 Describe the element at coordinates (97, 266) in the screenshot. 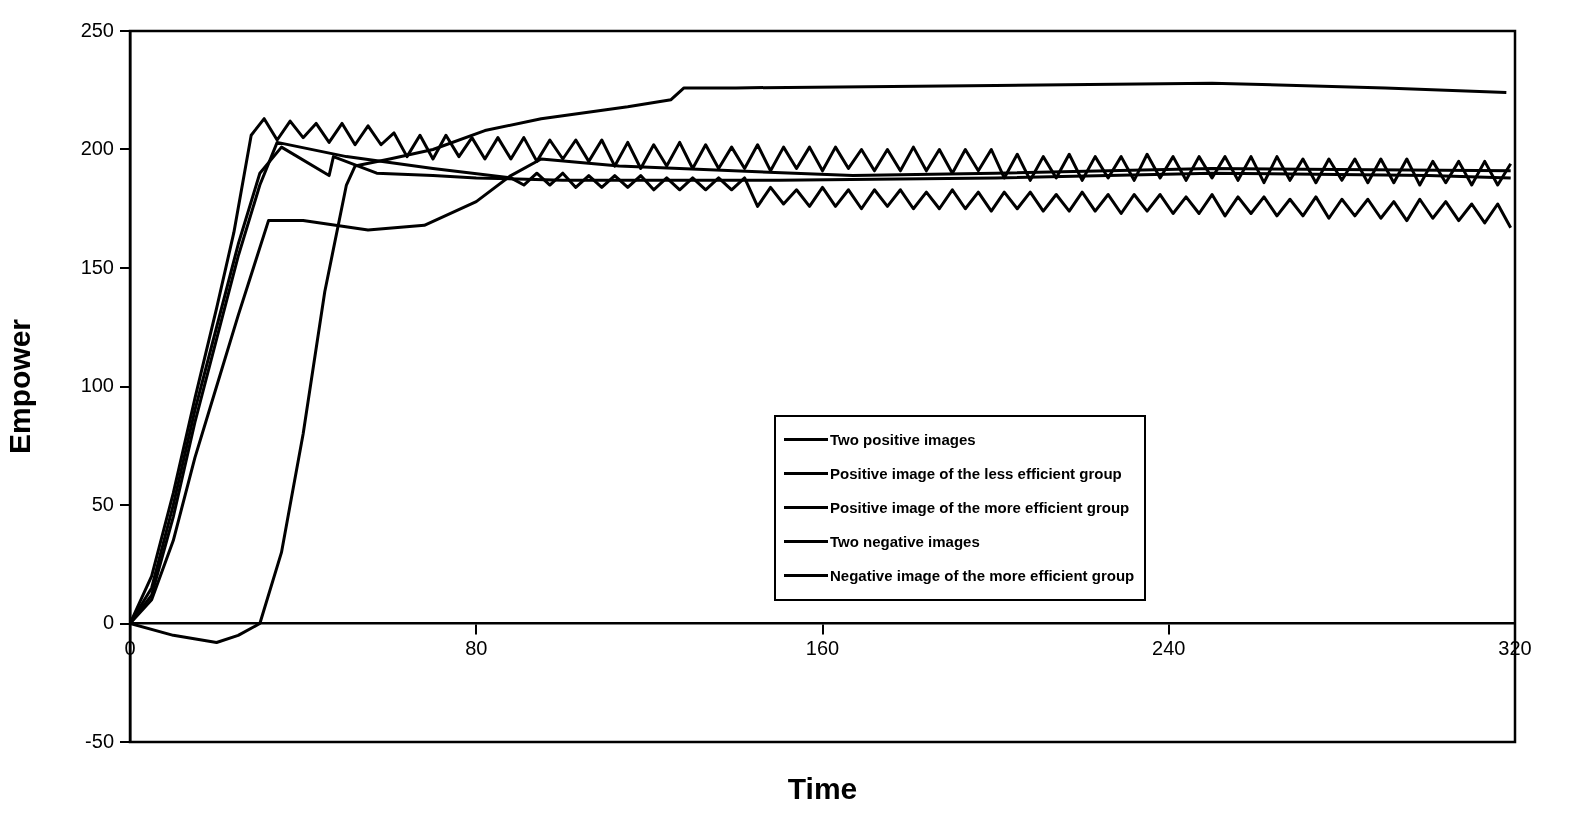

I see `y-tick-label: 150` at that location.